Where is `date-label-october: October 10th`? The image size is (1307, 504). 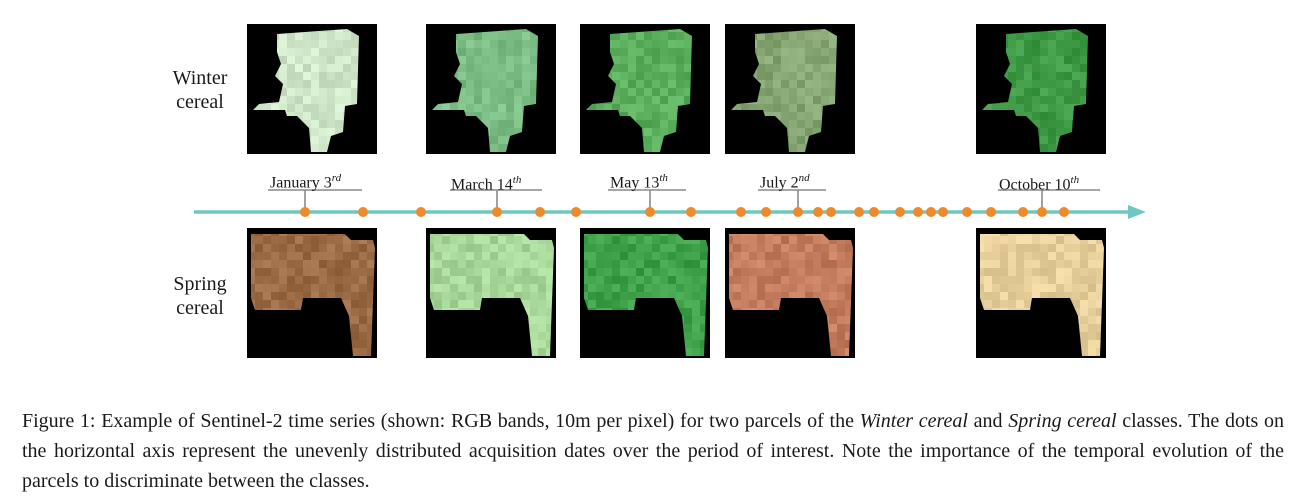
date-label-october: October 10th is located at coordinates (1039, 182).